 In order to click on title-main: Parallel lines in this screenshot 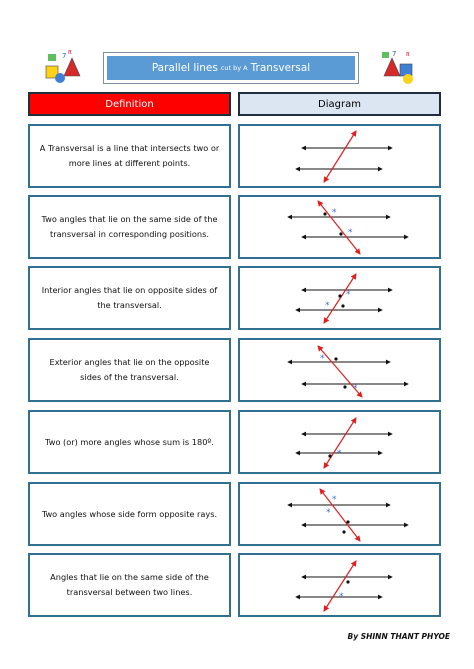, I will do `click(184, 68)`.